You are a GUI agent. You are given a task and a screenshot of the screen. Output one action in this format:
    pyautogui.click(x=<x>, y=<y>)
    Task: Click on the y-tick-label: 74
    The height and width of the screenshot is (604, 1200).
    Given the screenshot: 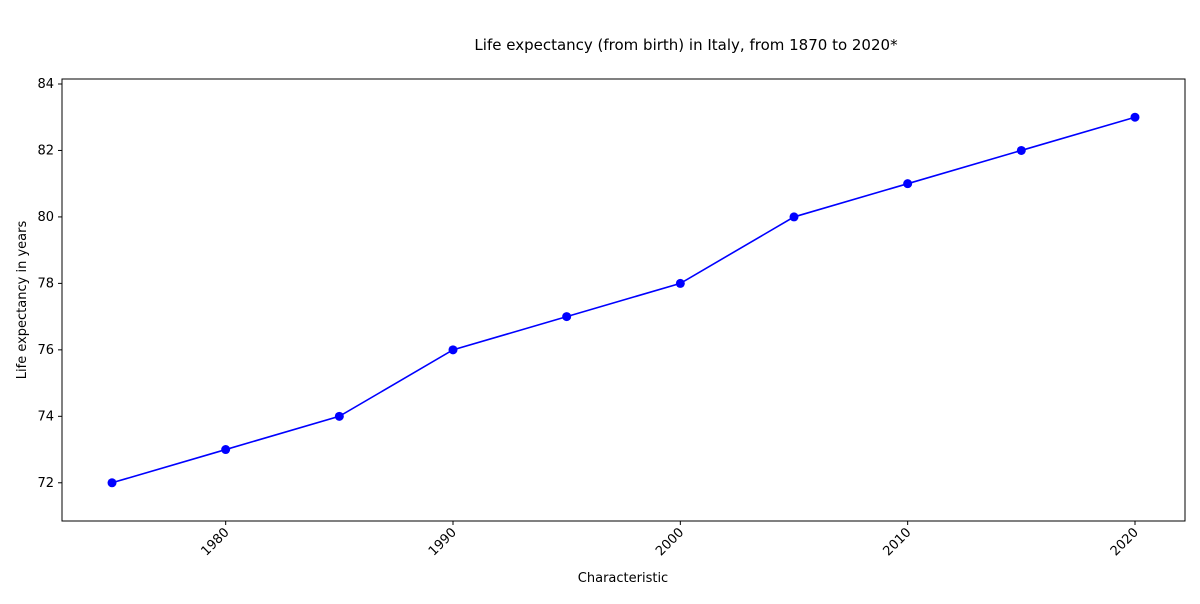 What is the action you would take?
    pyautogui.click(x=45, y=416)
    